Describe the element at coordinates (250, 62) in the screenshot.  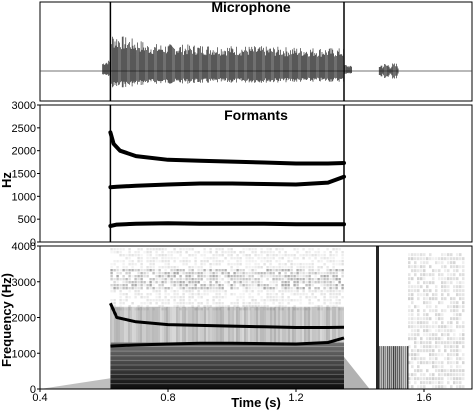
I see `microphone-waveform` at that location.